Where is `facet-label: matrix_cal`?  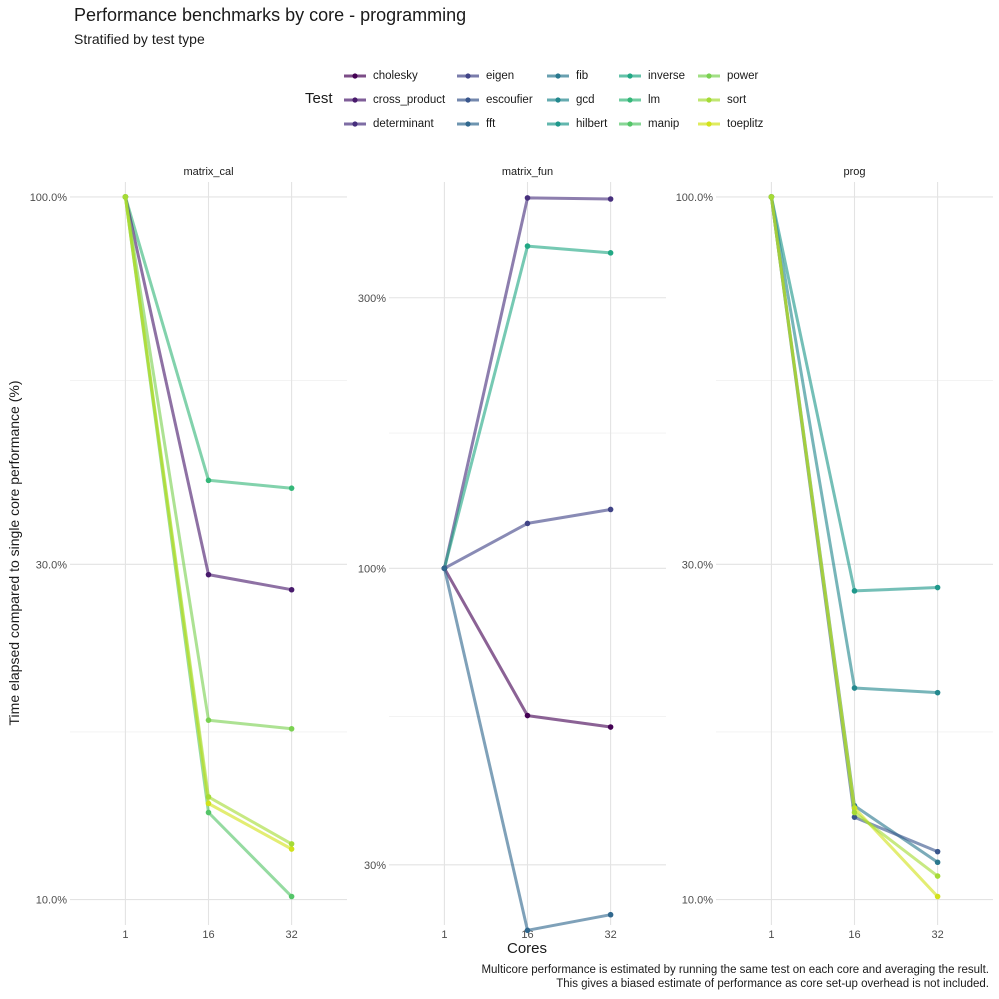
facet-label: matrix_cal is located at coordinates (208, 172).